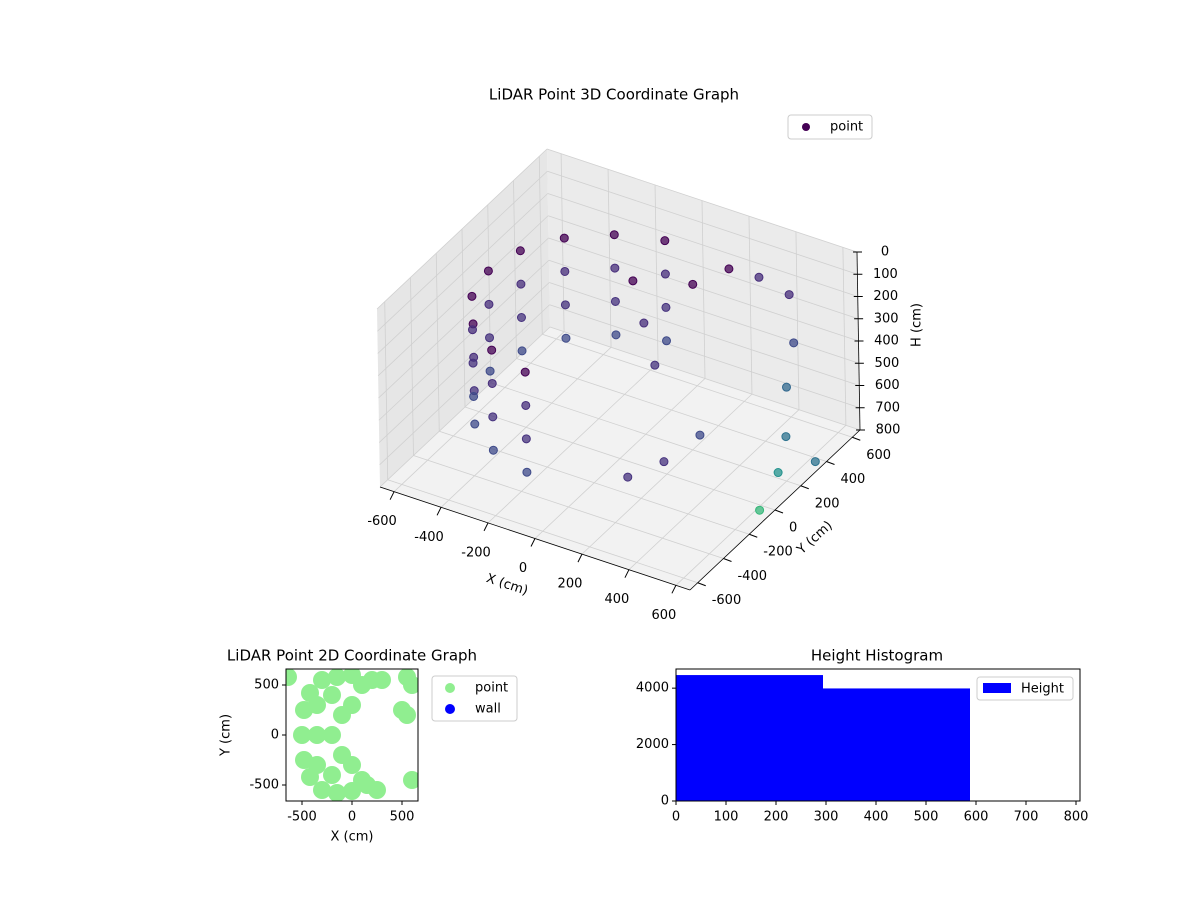 Image resolution: width=1200 pixels, height=900 pixels. Describe the element at coordinates (352, 656) in the screenshot. I see `chart-title: LiDAR Point 2D Coordinate Graph` at that location.